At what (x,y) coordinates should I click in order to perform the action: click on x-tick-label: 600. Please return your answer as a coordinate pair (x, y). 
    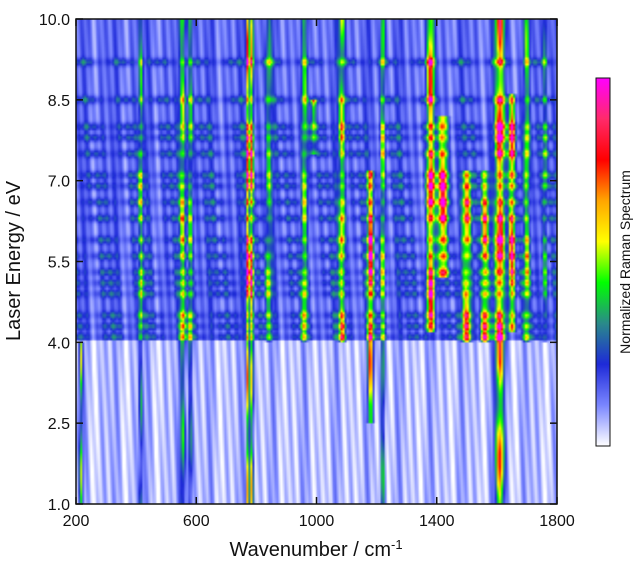
    Looking at the image, I should click on (196, 521).